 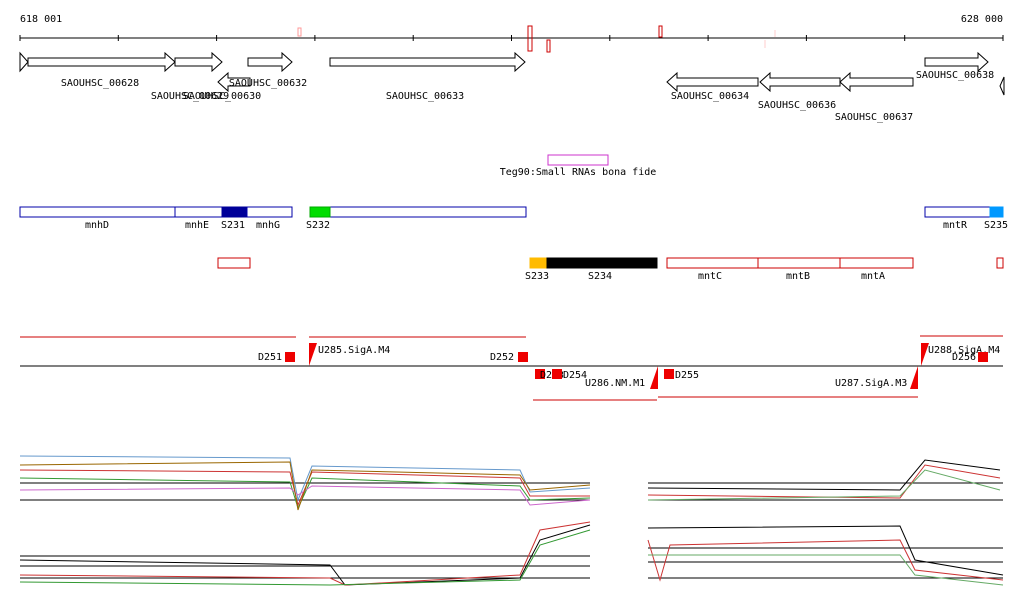 What do you see at coordinates (318, 225) in the screenshot?
I see `operon-label: S232` at bounding box center [318, 225].